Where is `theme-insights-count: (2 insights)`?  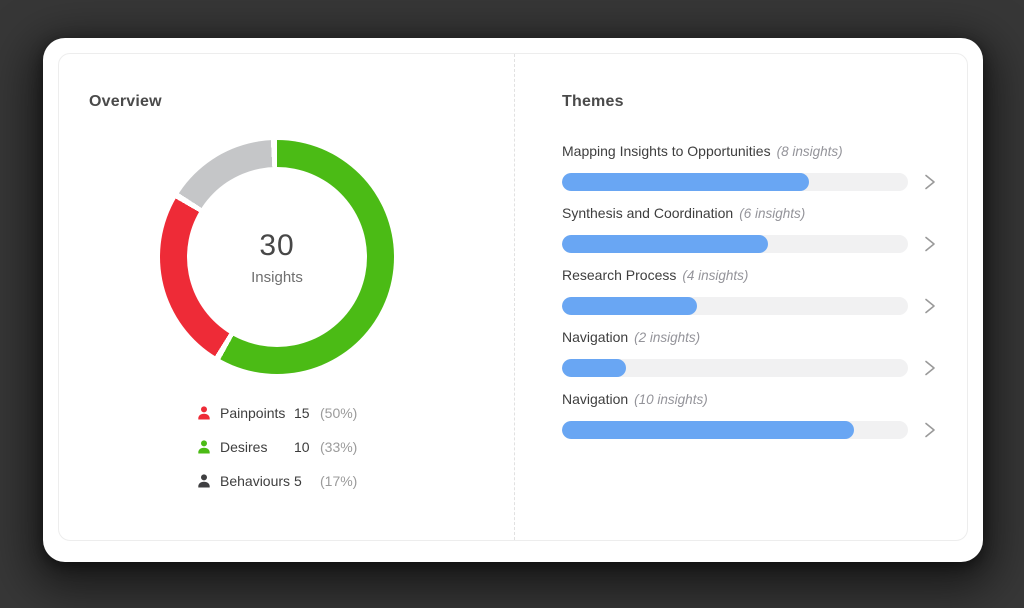
theme-insights-count: (2 insights) is located at coordinates (667, 337).